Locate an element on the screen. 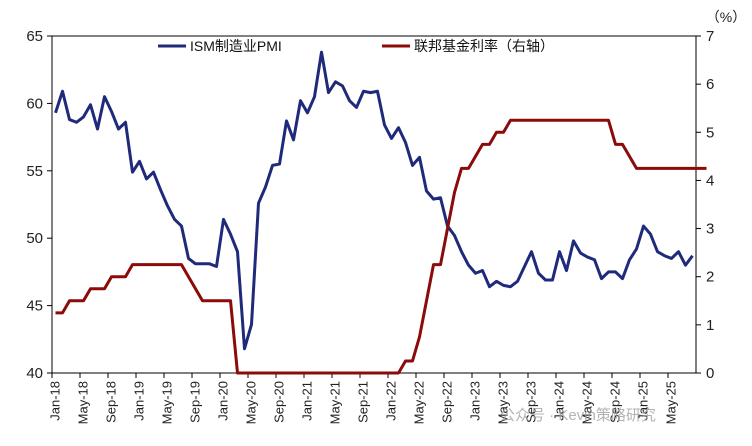 The height and width of the screenshot is (446, 752). left-tick-label: 60 is located at coordinates (34, 103).